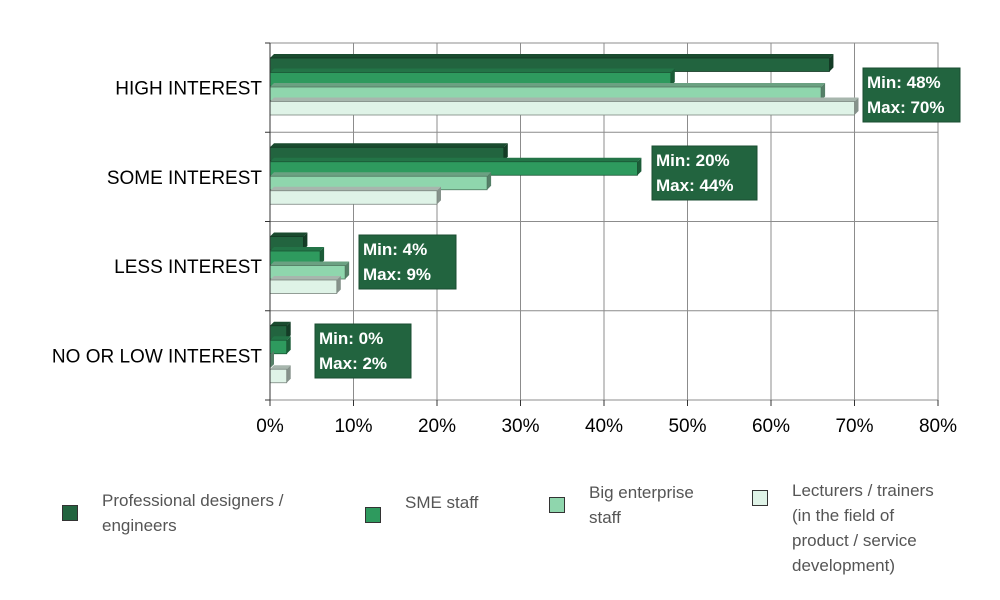 The width and height of the screenshot is (1000, 600). Describe the element at coordinates (185, 178) in the screenshot. I see `category-label: SOME INTEREST` at that location.